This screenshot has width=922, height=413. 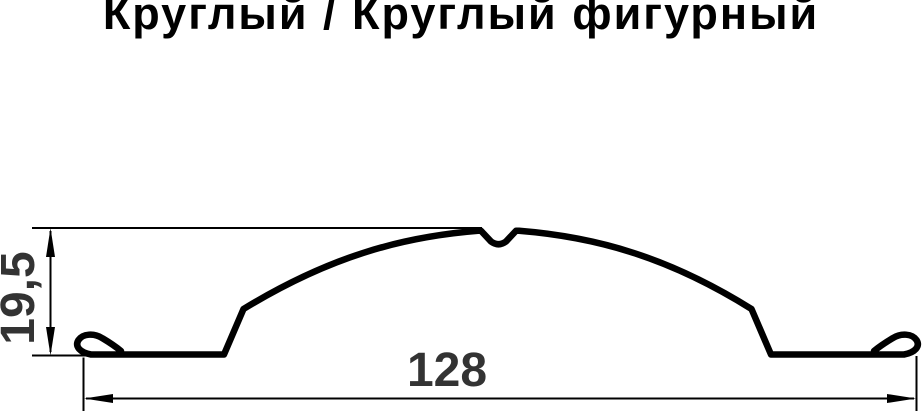 I want to click on width-dim-arrow-right-icon, so click(x=901, y=398).